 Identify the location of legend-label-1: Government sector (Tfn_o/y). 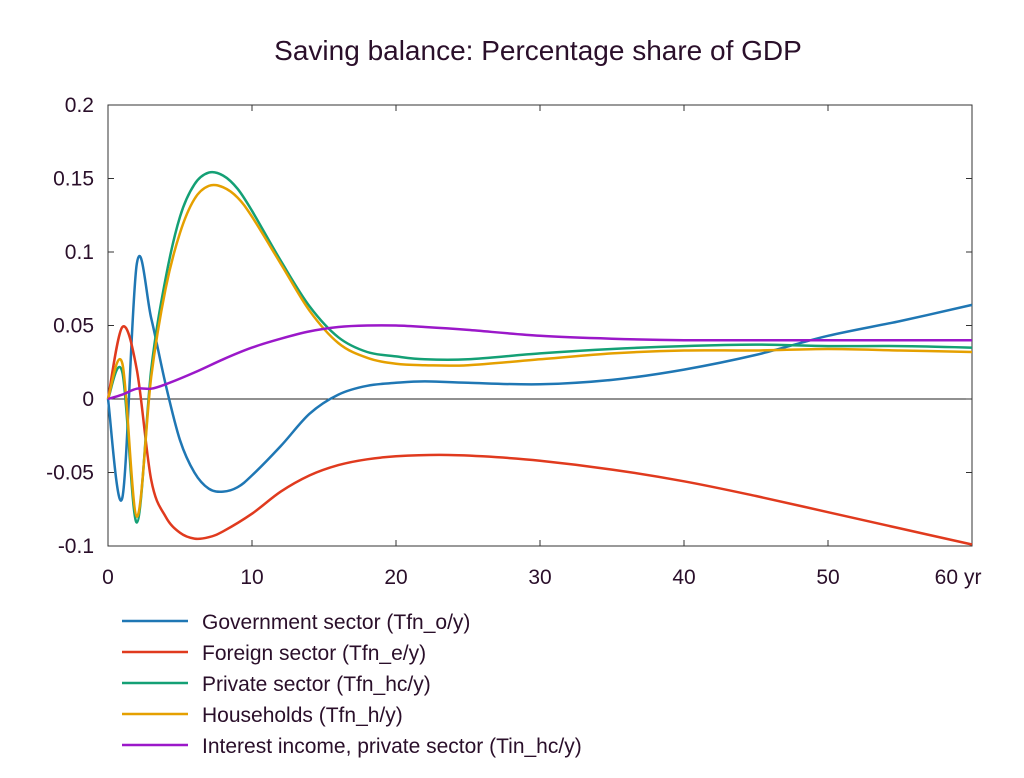
(336, 622).